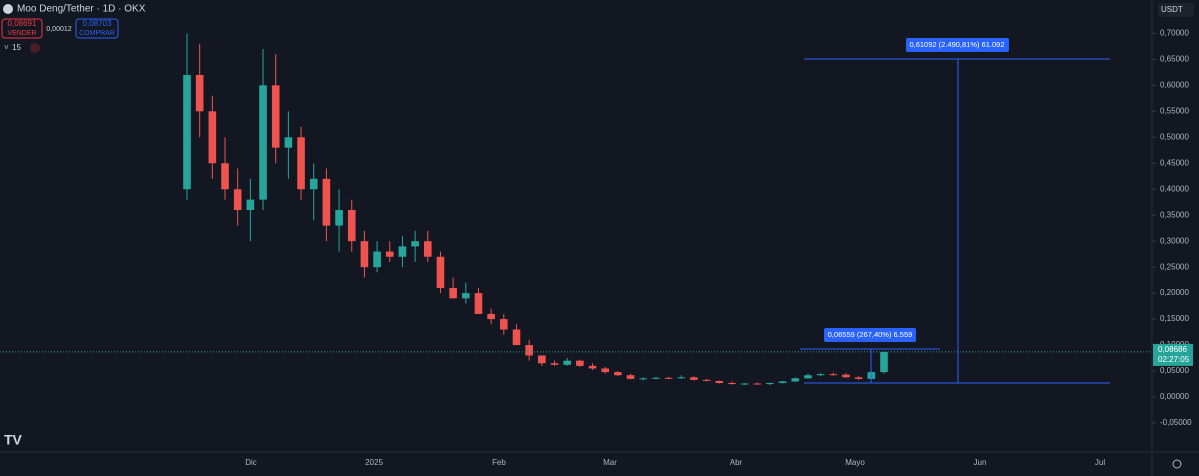  What do you see at coordinates (21, 33) in the screenshot?
I see `sell-label: VENDER` at bounding box center [21, 33].